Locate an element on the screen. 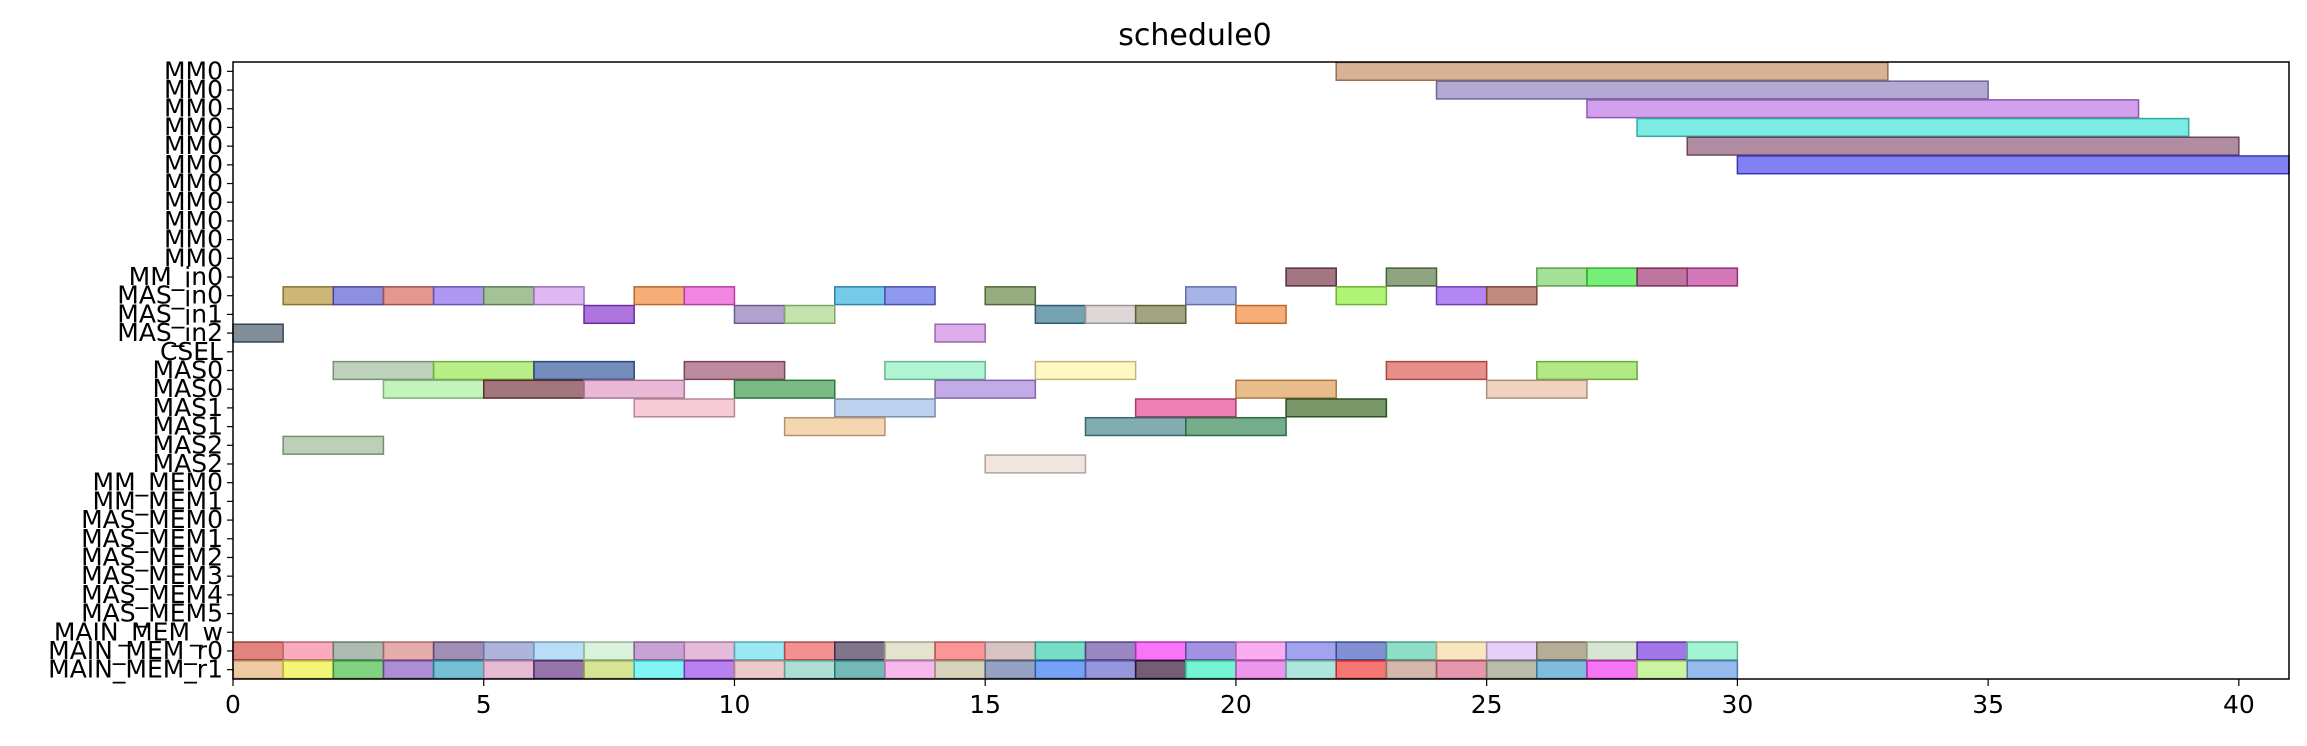  y-tick-label: MAS_MEM5 is located at coordinates (152, 613).